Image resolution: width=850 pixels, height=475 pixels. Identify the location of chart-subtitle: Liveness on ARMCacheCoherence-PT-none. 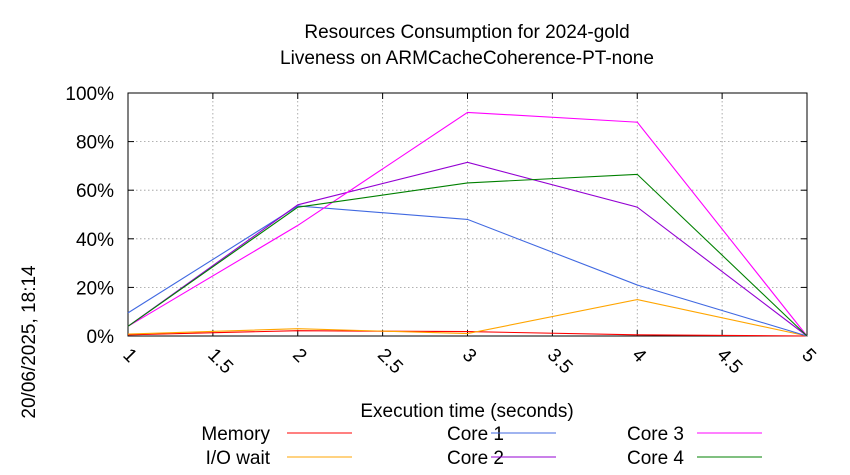
(467, 58).